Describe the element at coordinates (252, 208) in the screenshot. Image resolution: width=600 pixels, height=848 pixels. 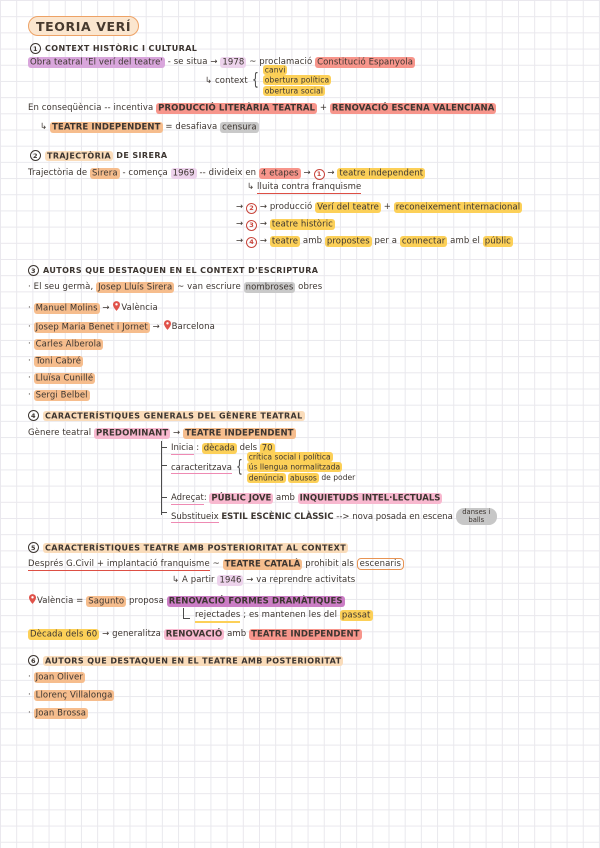
I see `etapa-number-icon: 2` at that location.